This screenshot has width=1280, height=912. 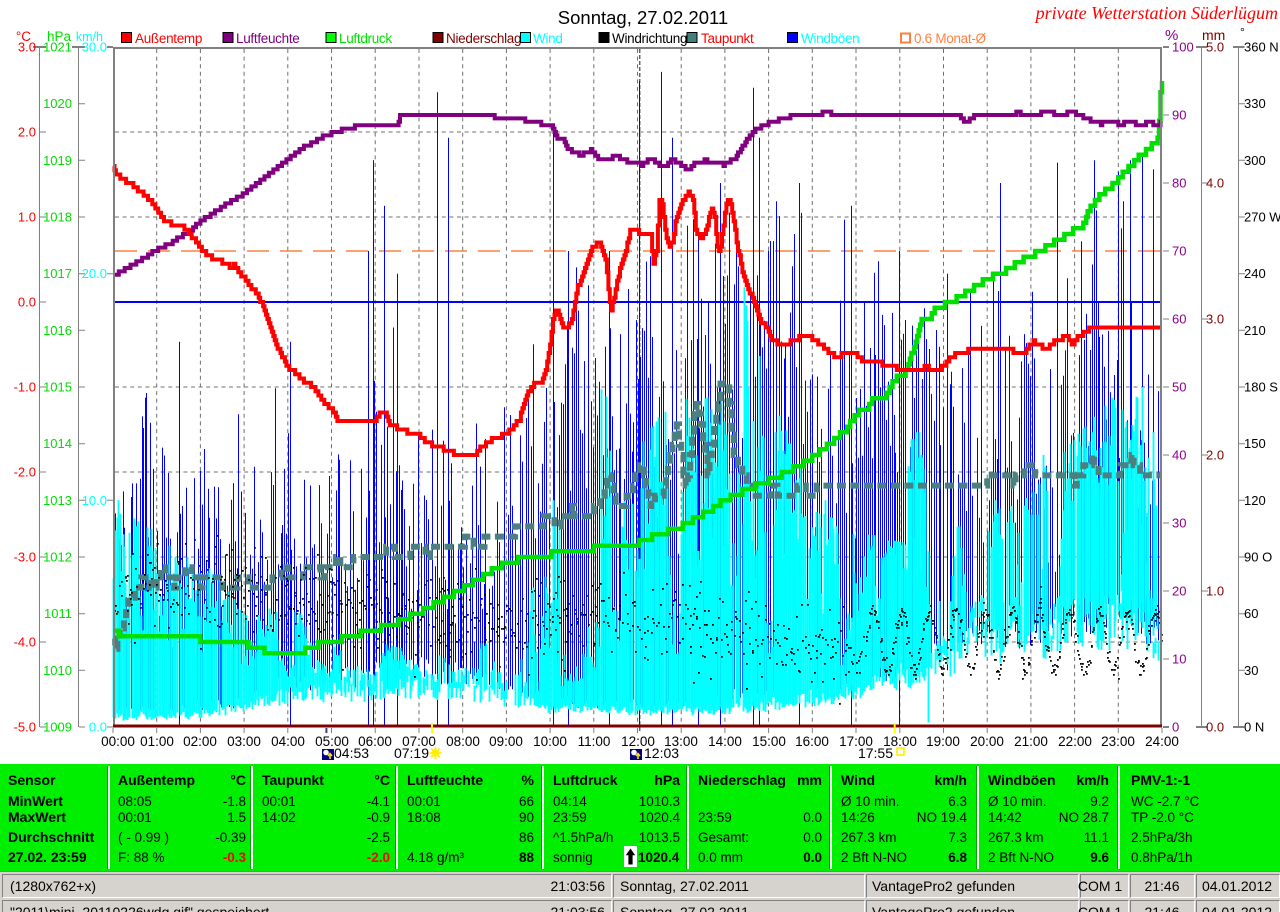 I want to click on svg-text: 10, so click(x=1179, y=659).